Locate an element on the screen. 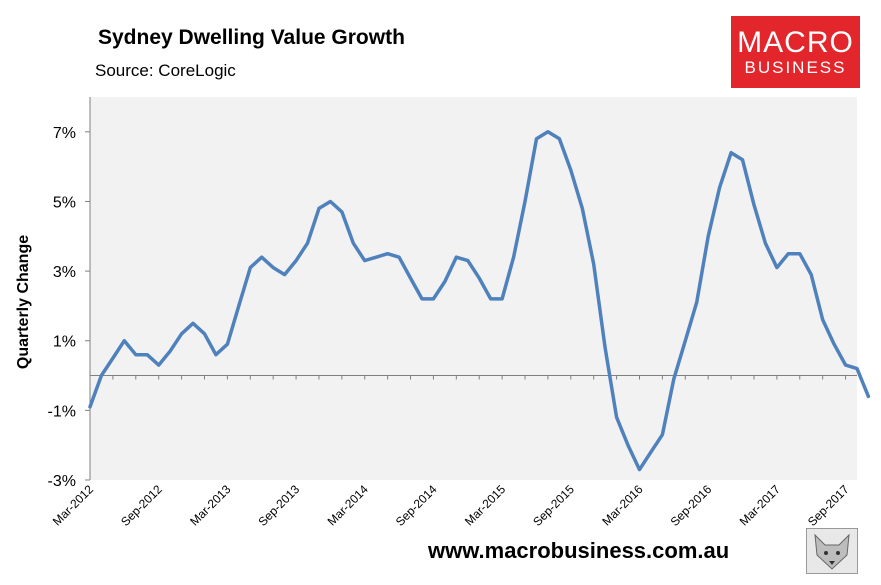 The width and height of the screenshot is (881, 585). y-axis-label: Quarterly Change is located at coordinates (23, 302).